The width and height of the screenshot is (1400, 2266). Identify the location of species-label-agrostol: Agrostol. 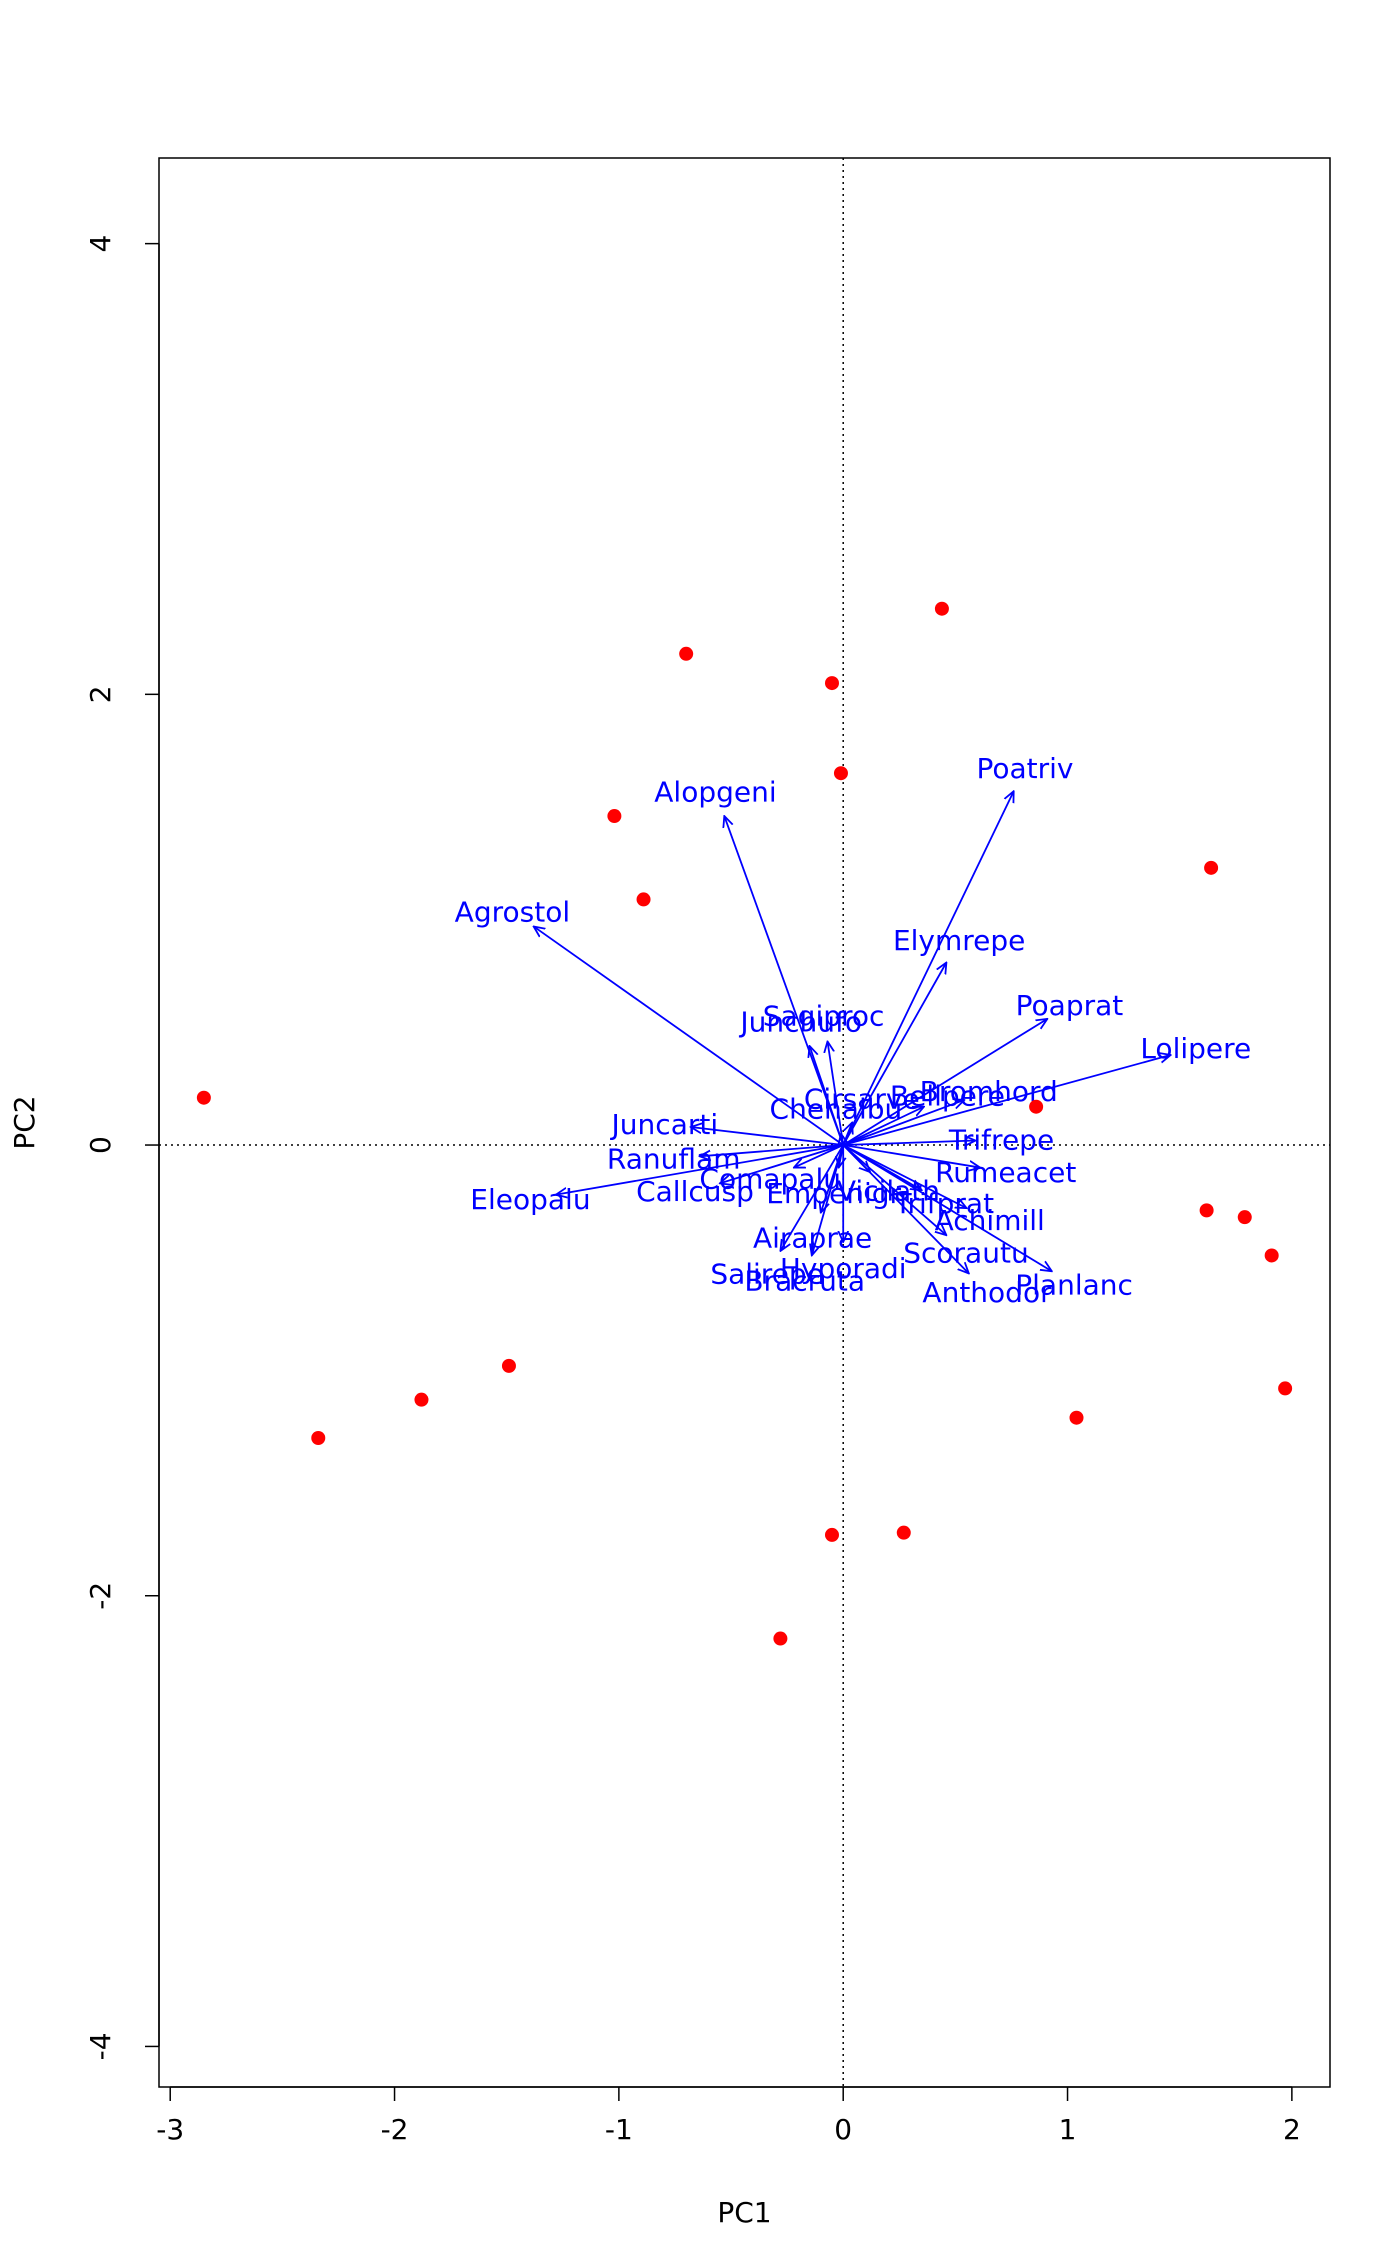
(512, 911).